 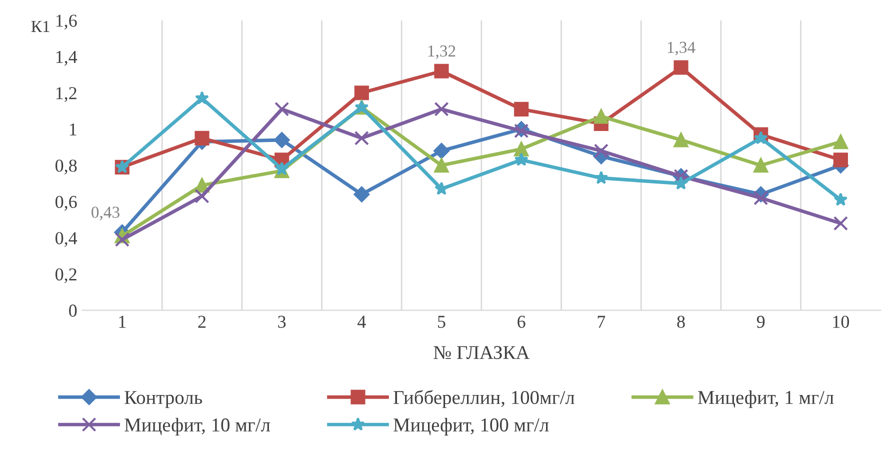 What do you see at coordinates (362, 322) in the screenshot?
I see `x-tick-label: 4` at bounding box center [362, 322].